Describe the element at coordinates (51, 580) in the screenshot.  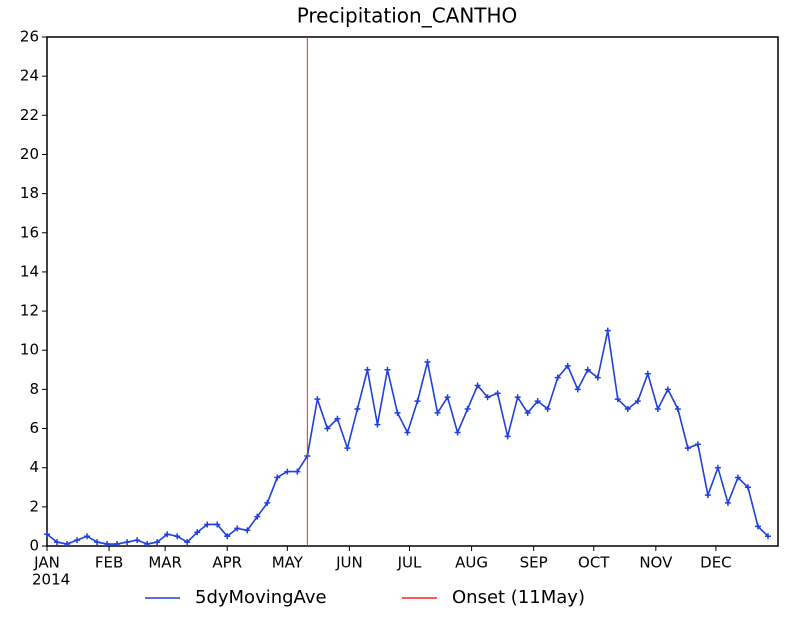
I see `year-label: 2014` at that location.